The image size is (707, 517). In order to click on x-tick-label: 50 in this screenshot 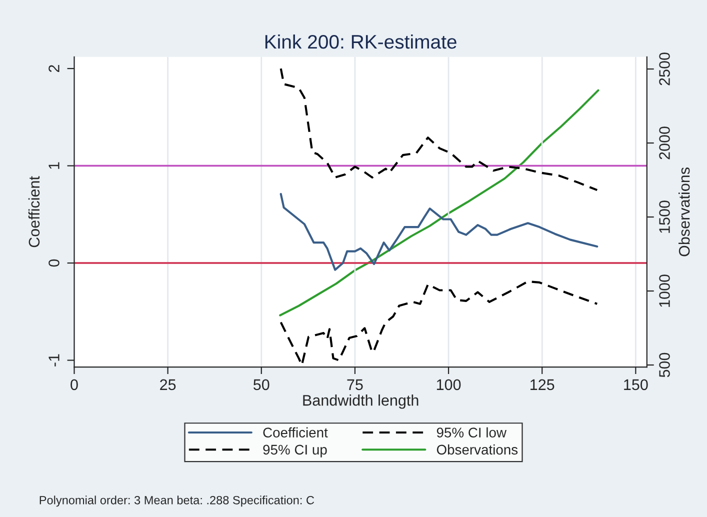, I will do `click(261, 384)`.